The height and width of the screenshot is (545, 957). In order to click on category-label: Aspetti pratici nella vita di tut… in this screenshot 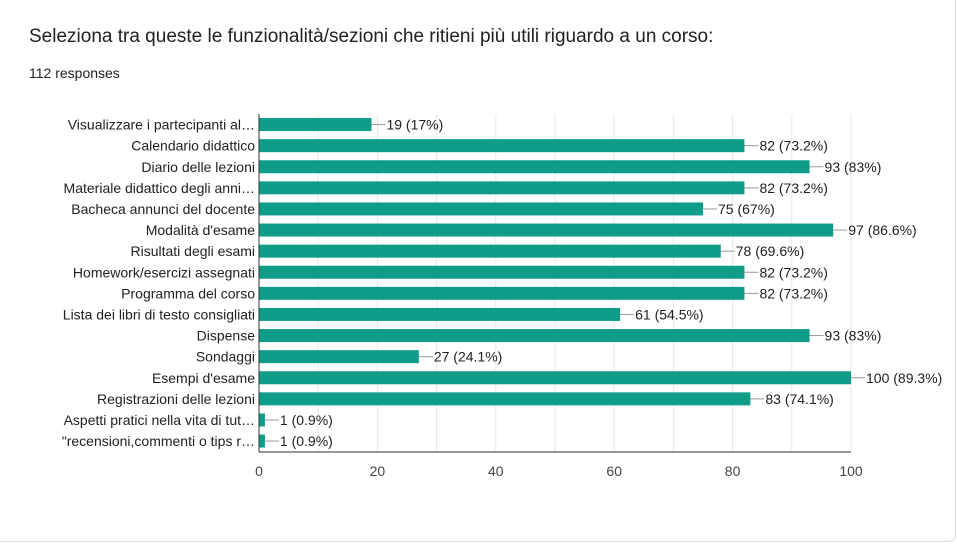, I will do `click(159, 420)`.